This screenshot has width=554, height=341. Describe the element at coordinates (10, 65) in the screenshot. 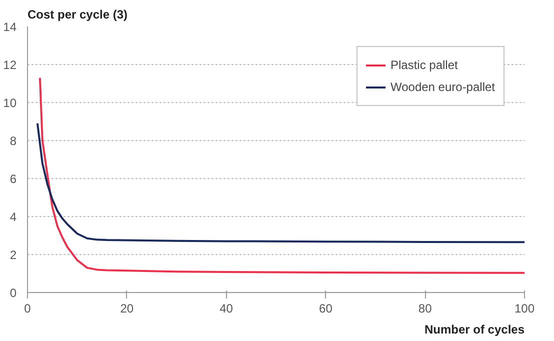

I see `y-tick-label: 12` at that location.